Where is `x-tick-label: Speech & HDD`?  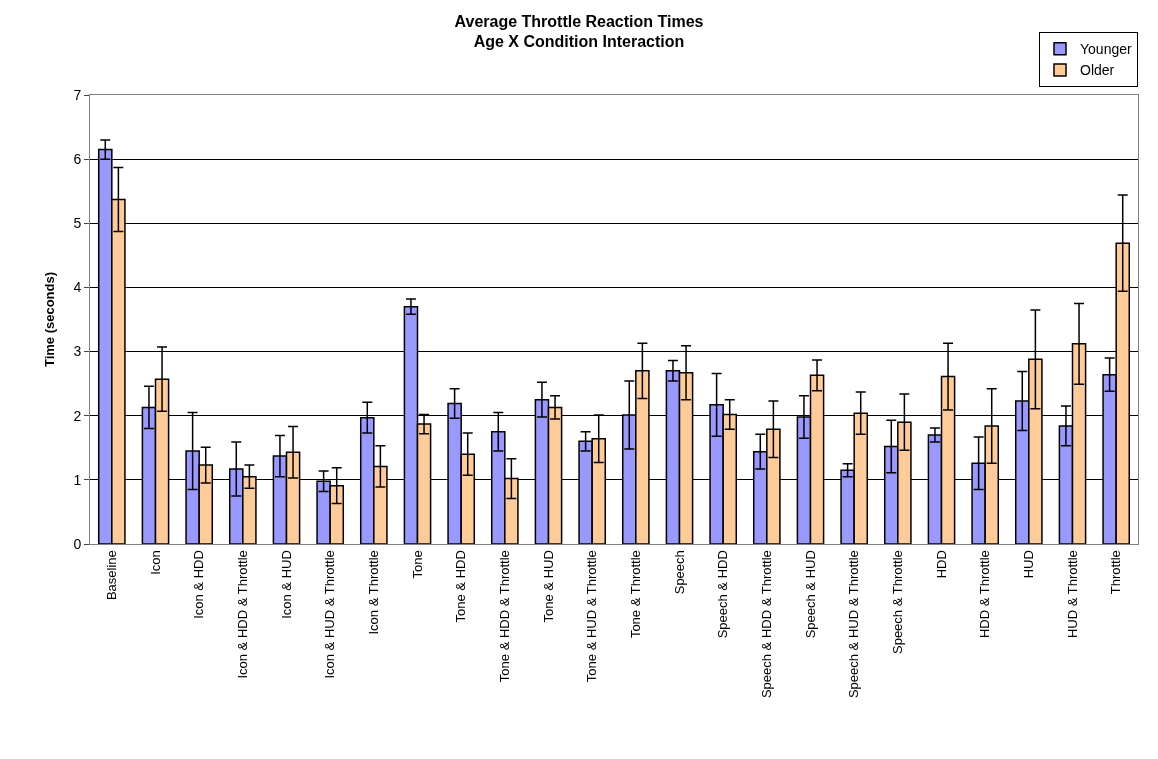
x-tick-label: Speech & HDD is located at coordinates (723, 594).